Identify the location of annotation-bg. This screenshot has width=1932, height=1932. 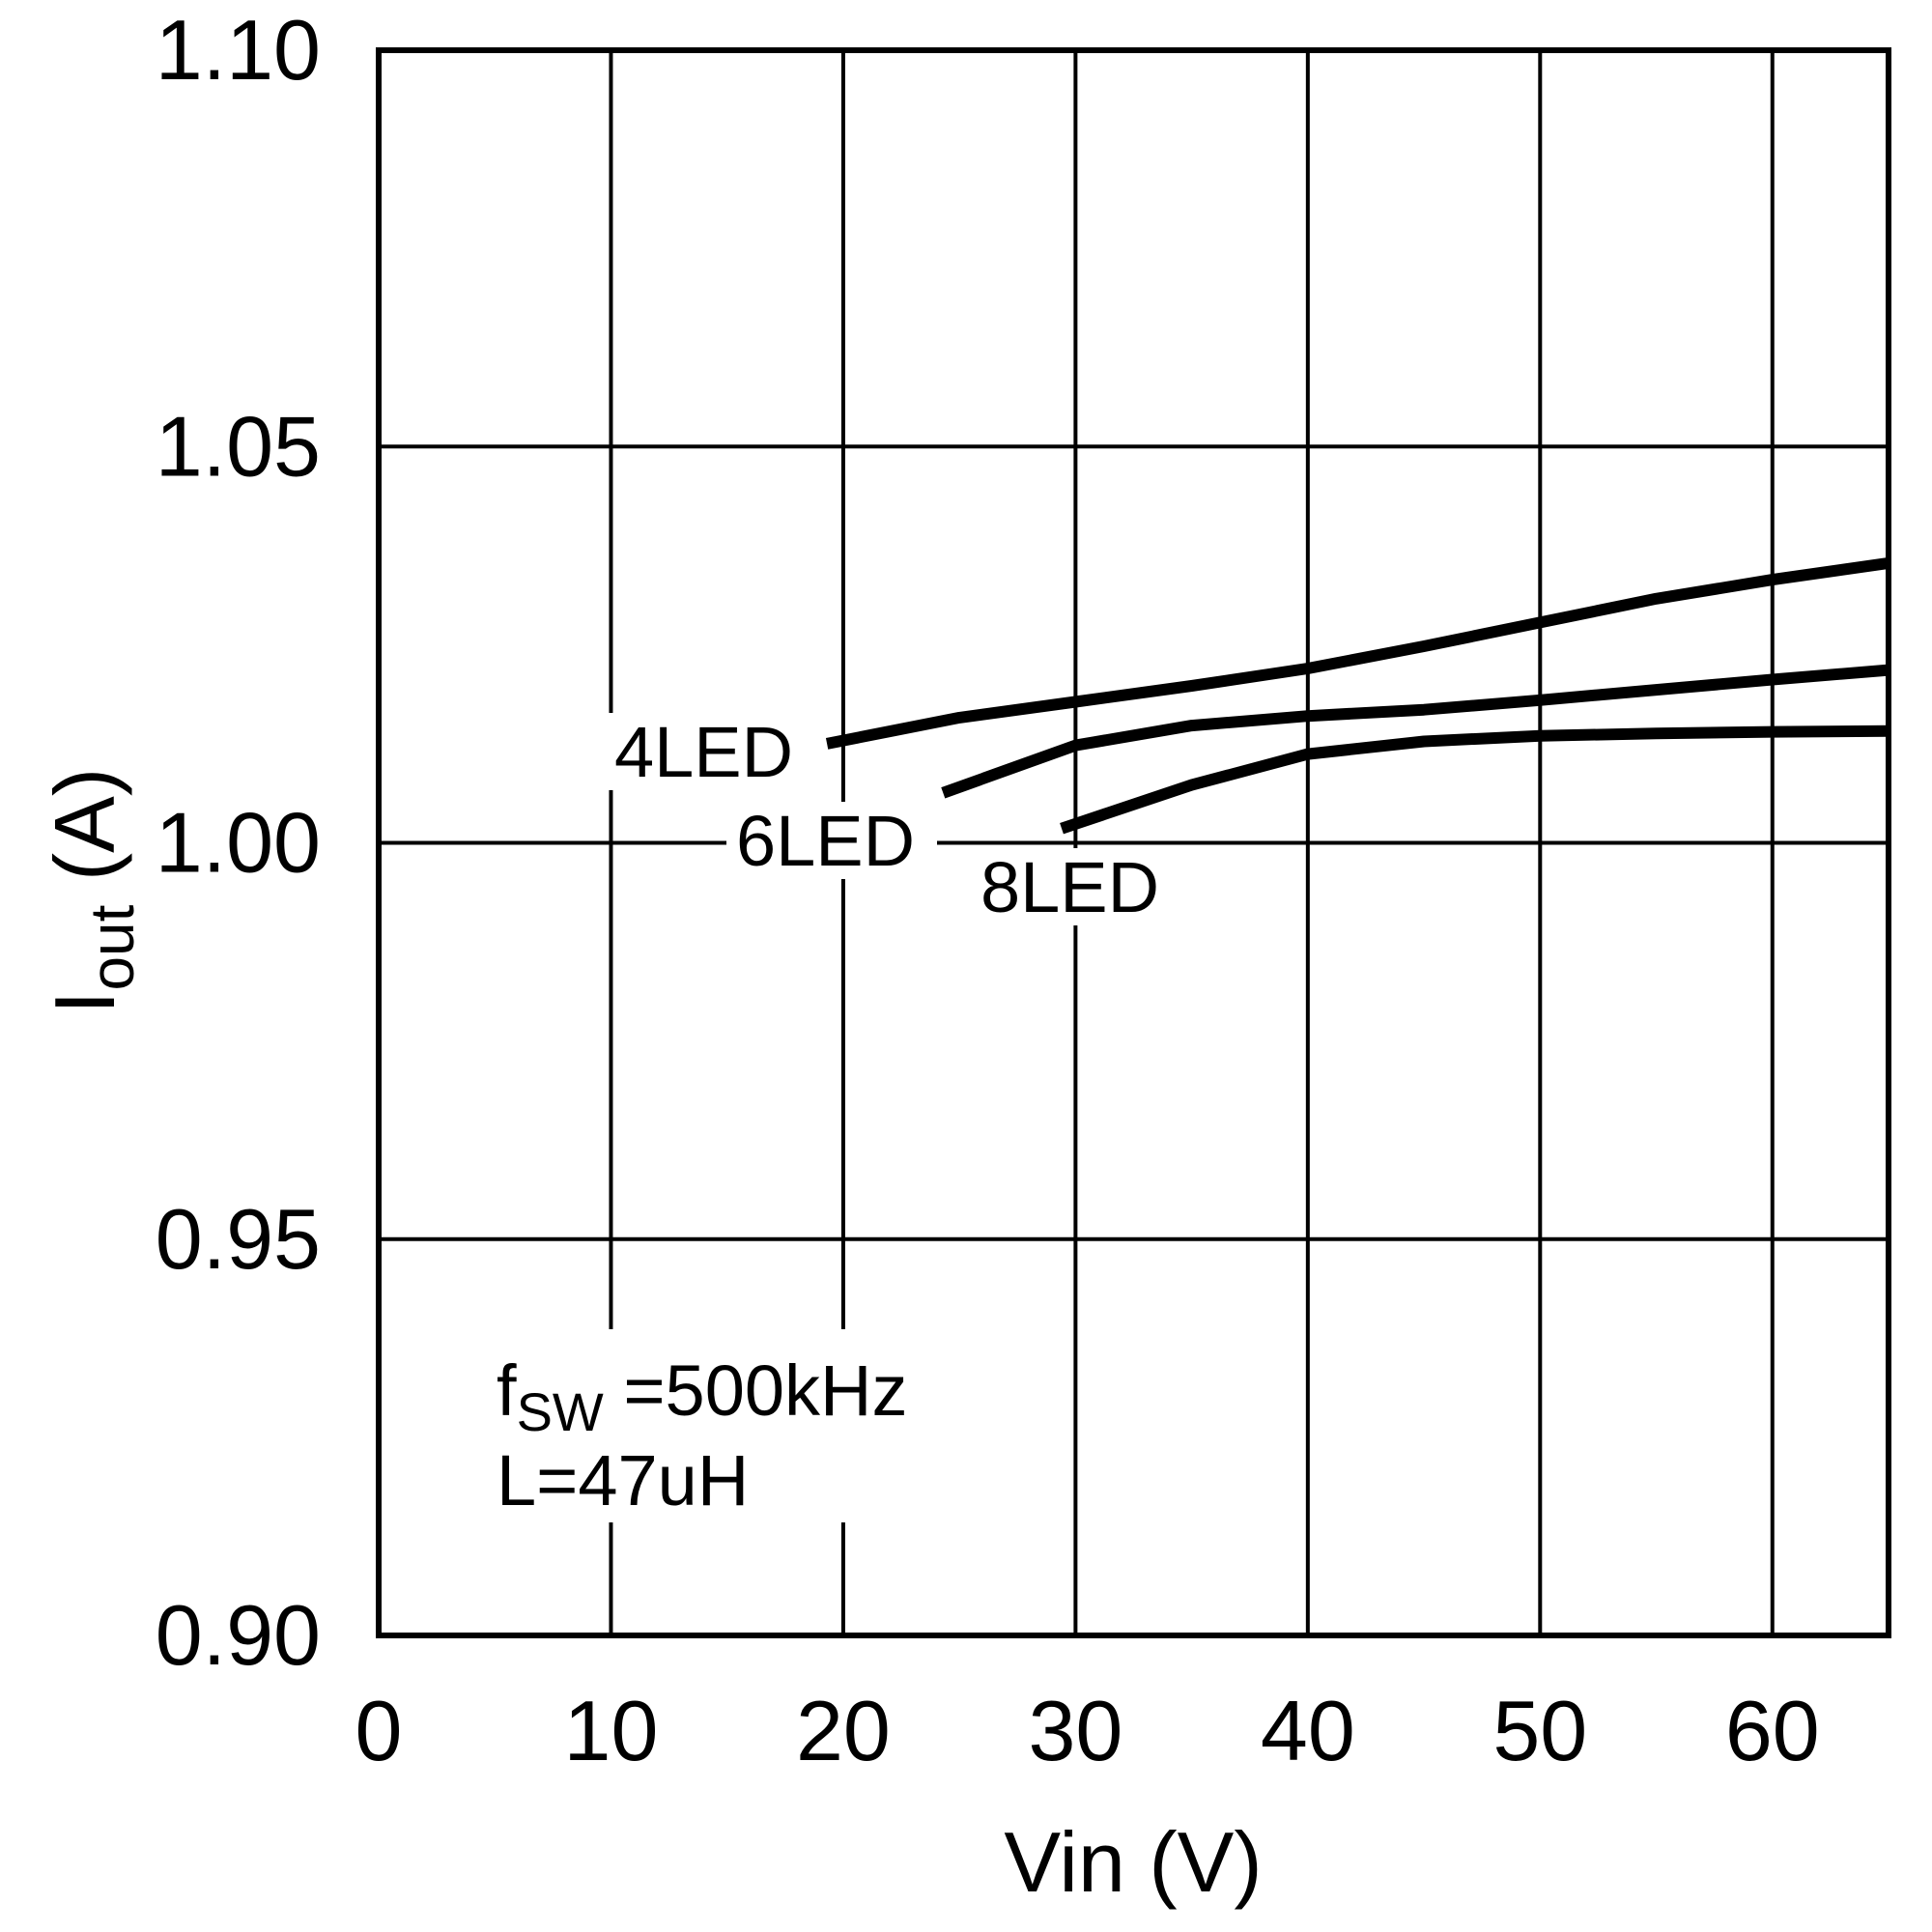
(732, 1425).